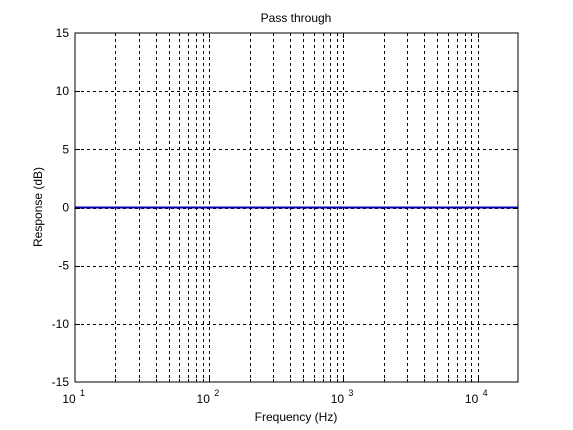 This screenshot has height=430, width=573. Describe the element at coordinates (216, 393) in the screenshot. I see `x-tick-label-exponent: 2` at that location.